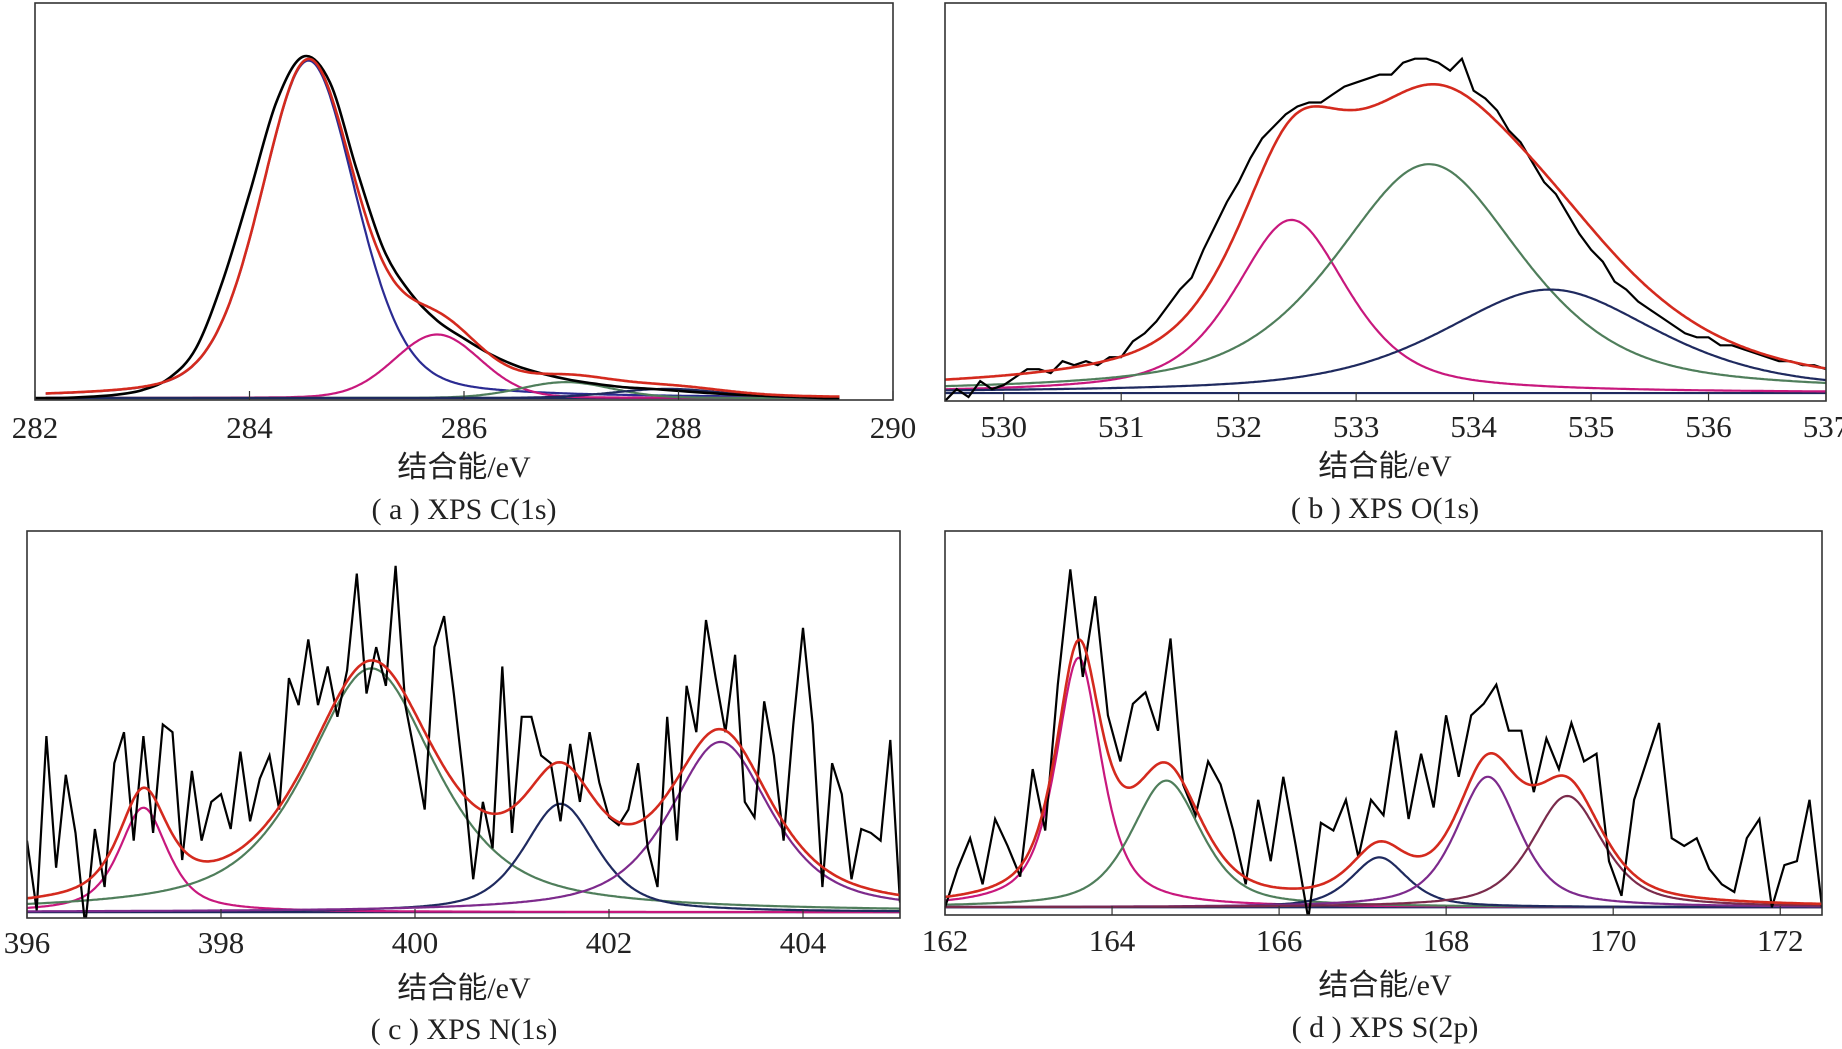 The image size is (1842, 1049). I want to click on x-tick-label: 170, so click(1613, 940).